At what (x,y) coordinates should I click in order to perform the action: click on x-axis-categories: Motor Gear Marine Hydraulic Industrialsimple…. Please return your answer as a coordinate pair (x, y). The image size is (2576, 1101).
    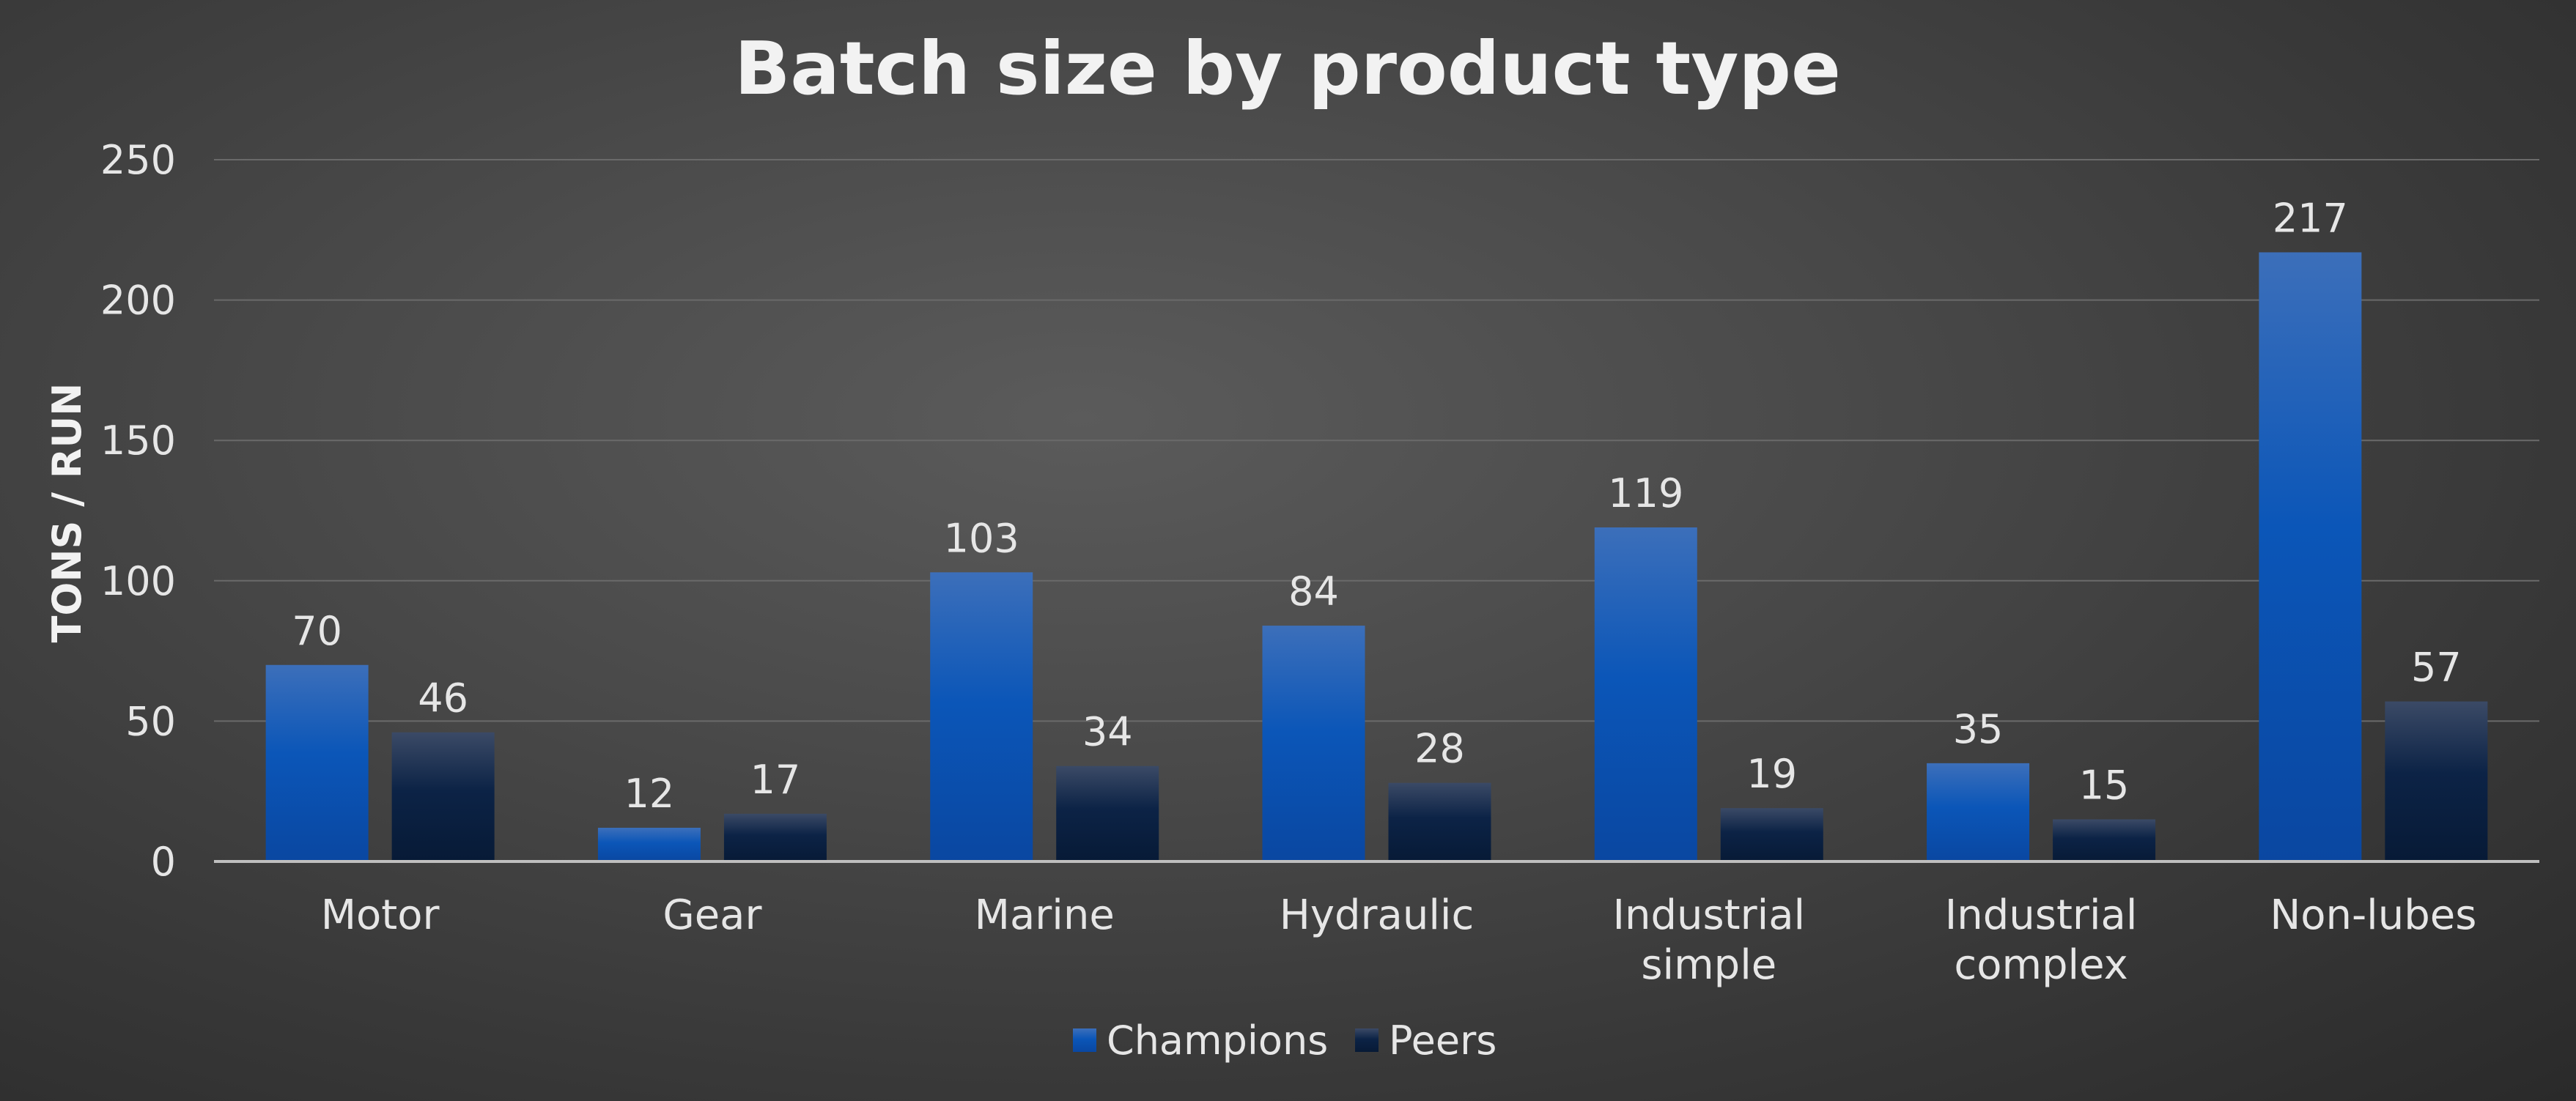
    Looking at the image, I should click on (1399, 940).